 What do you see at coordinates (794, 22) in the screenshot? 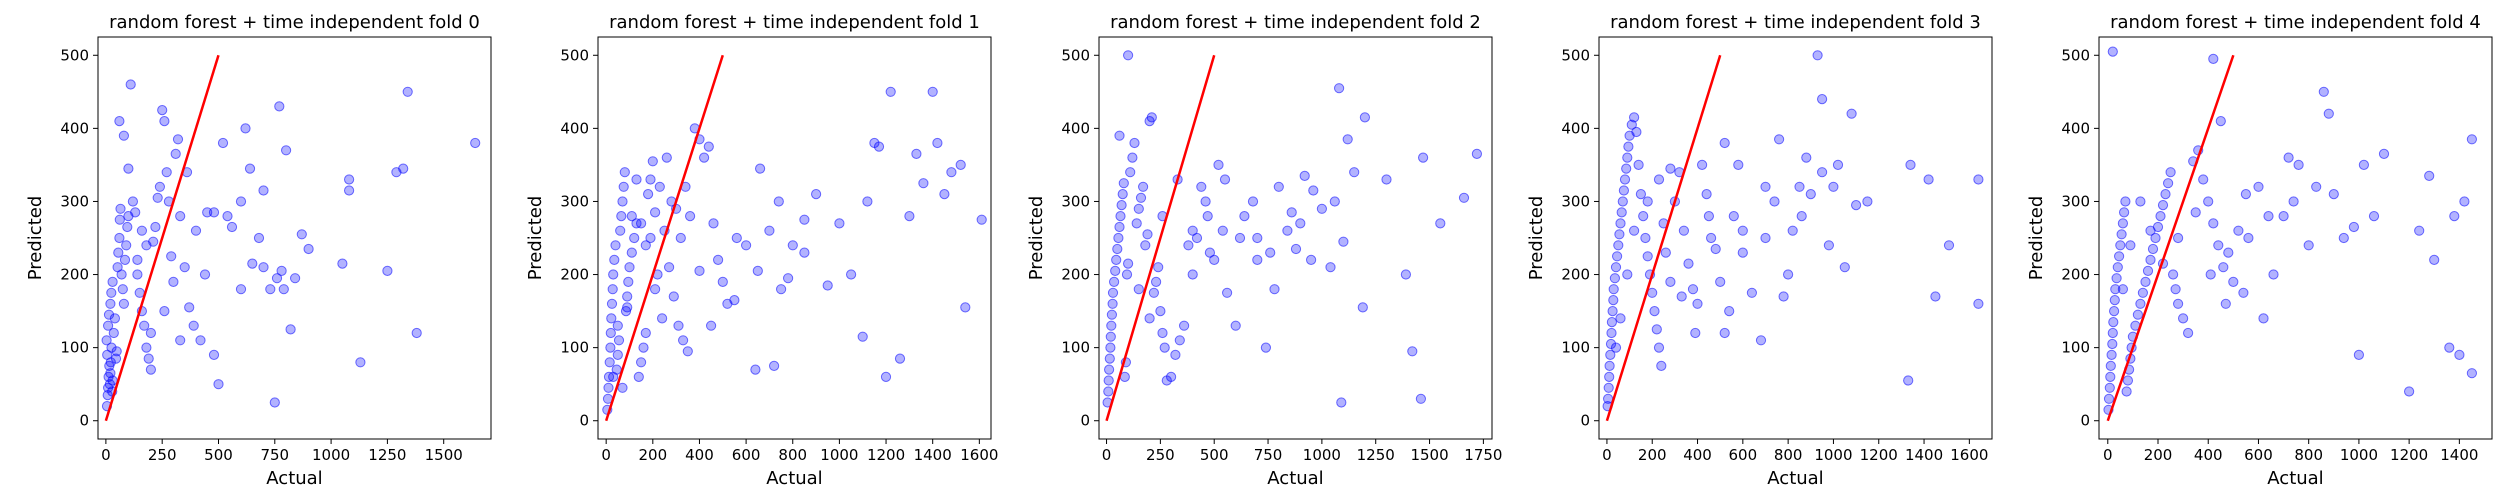
I see `chart-title: random forest + time independent fold 1` at bounding box center [794, 22].